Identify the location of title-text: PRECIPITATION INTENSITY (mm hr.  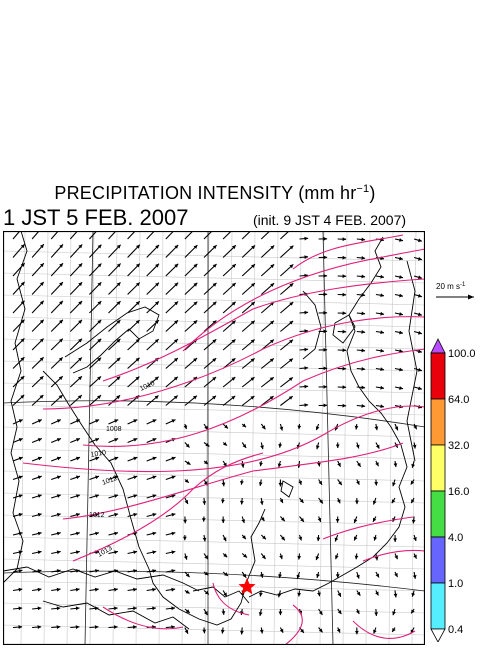
(205, 193).